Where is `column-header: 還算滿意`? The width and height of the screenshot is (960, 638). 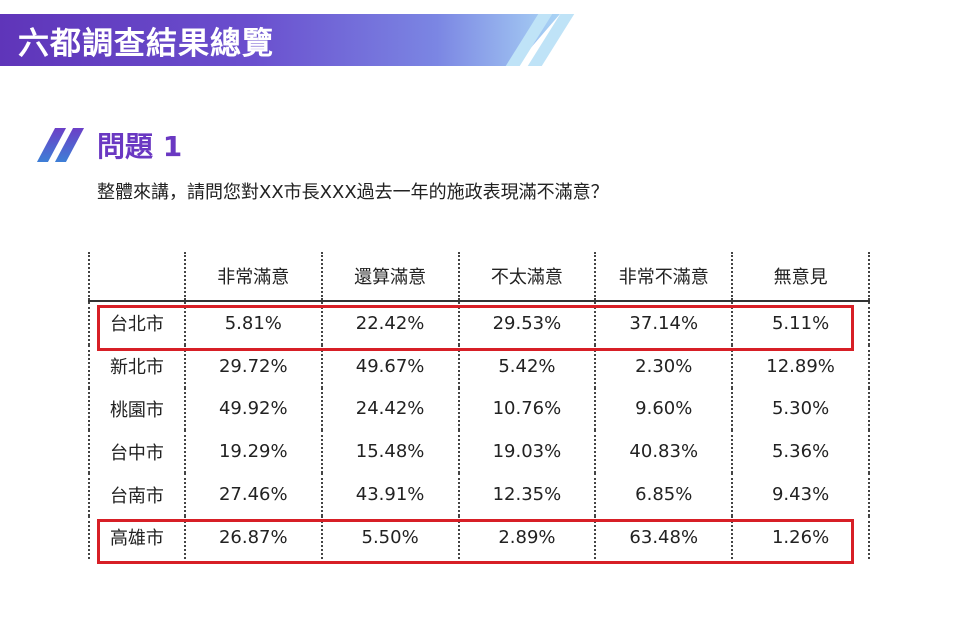
column-header: 還算滿意 is located at coordinates (390, 277).